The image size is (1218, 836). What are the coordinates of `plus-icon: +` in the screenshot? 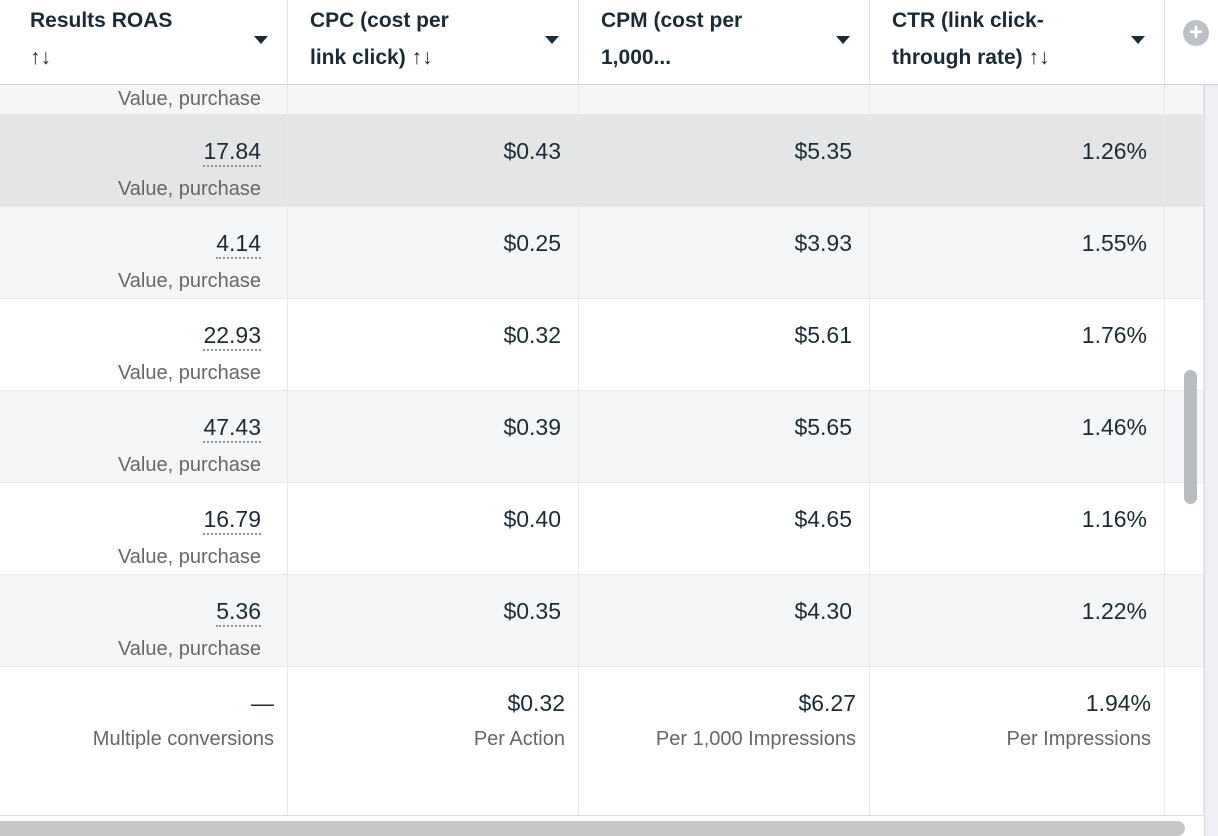 It's located at (1195, 32).